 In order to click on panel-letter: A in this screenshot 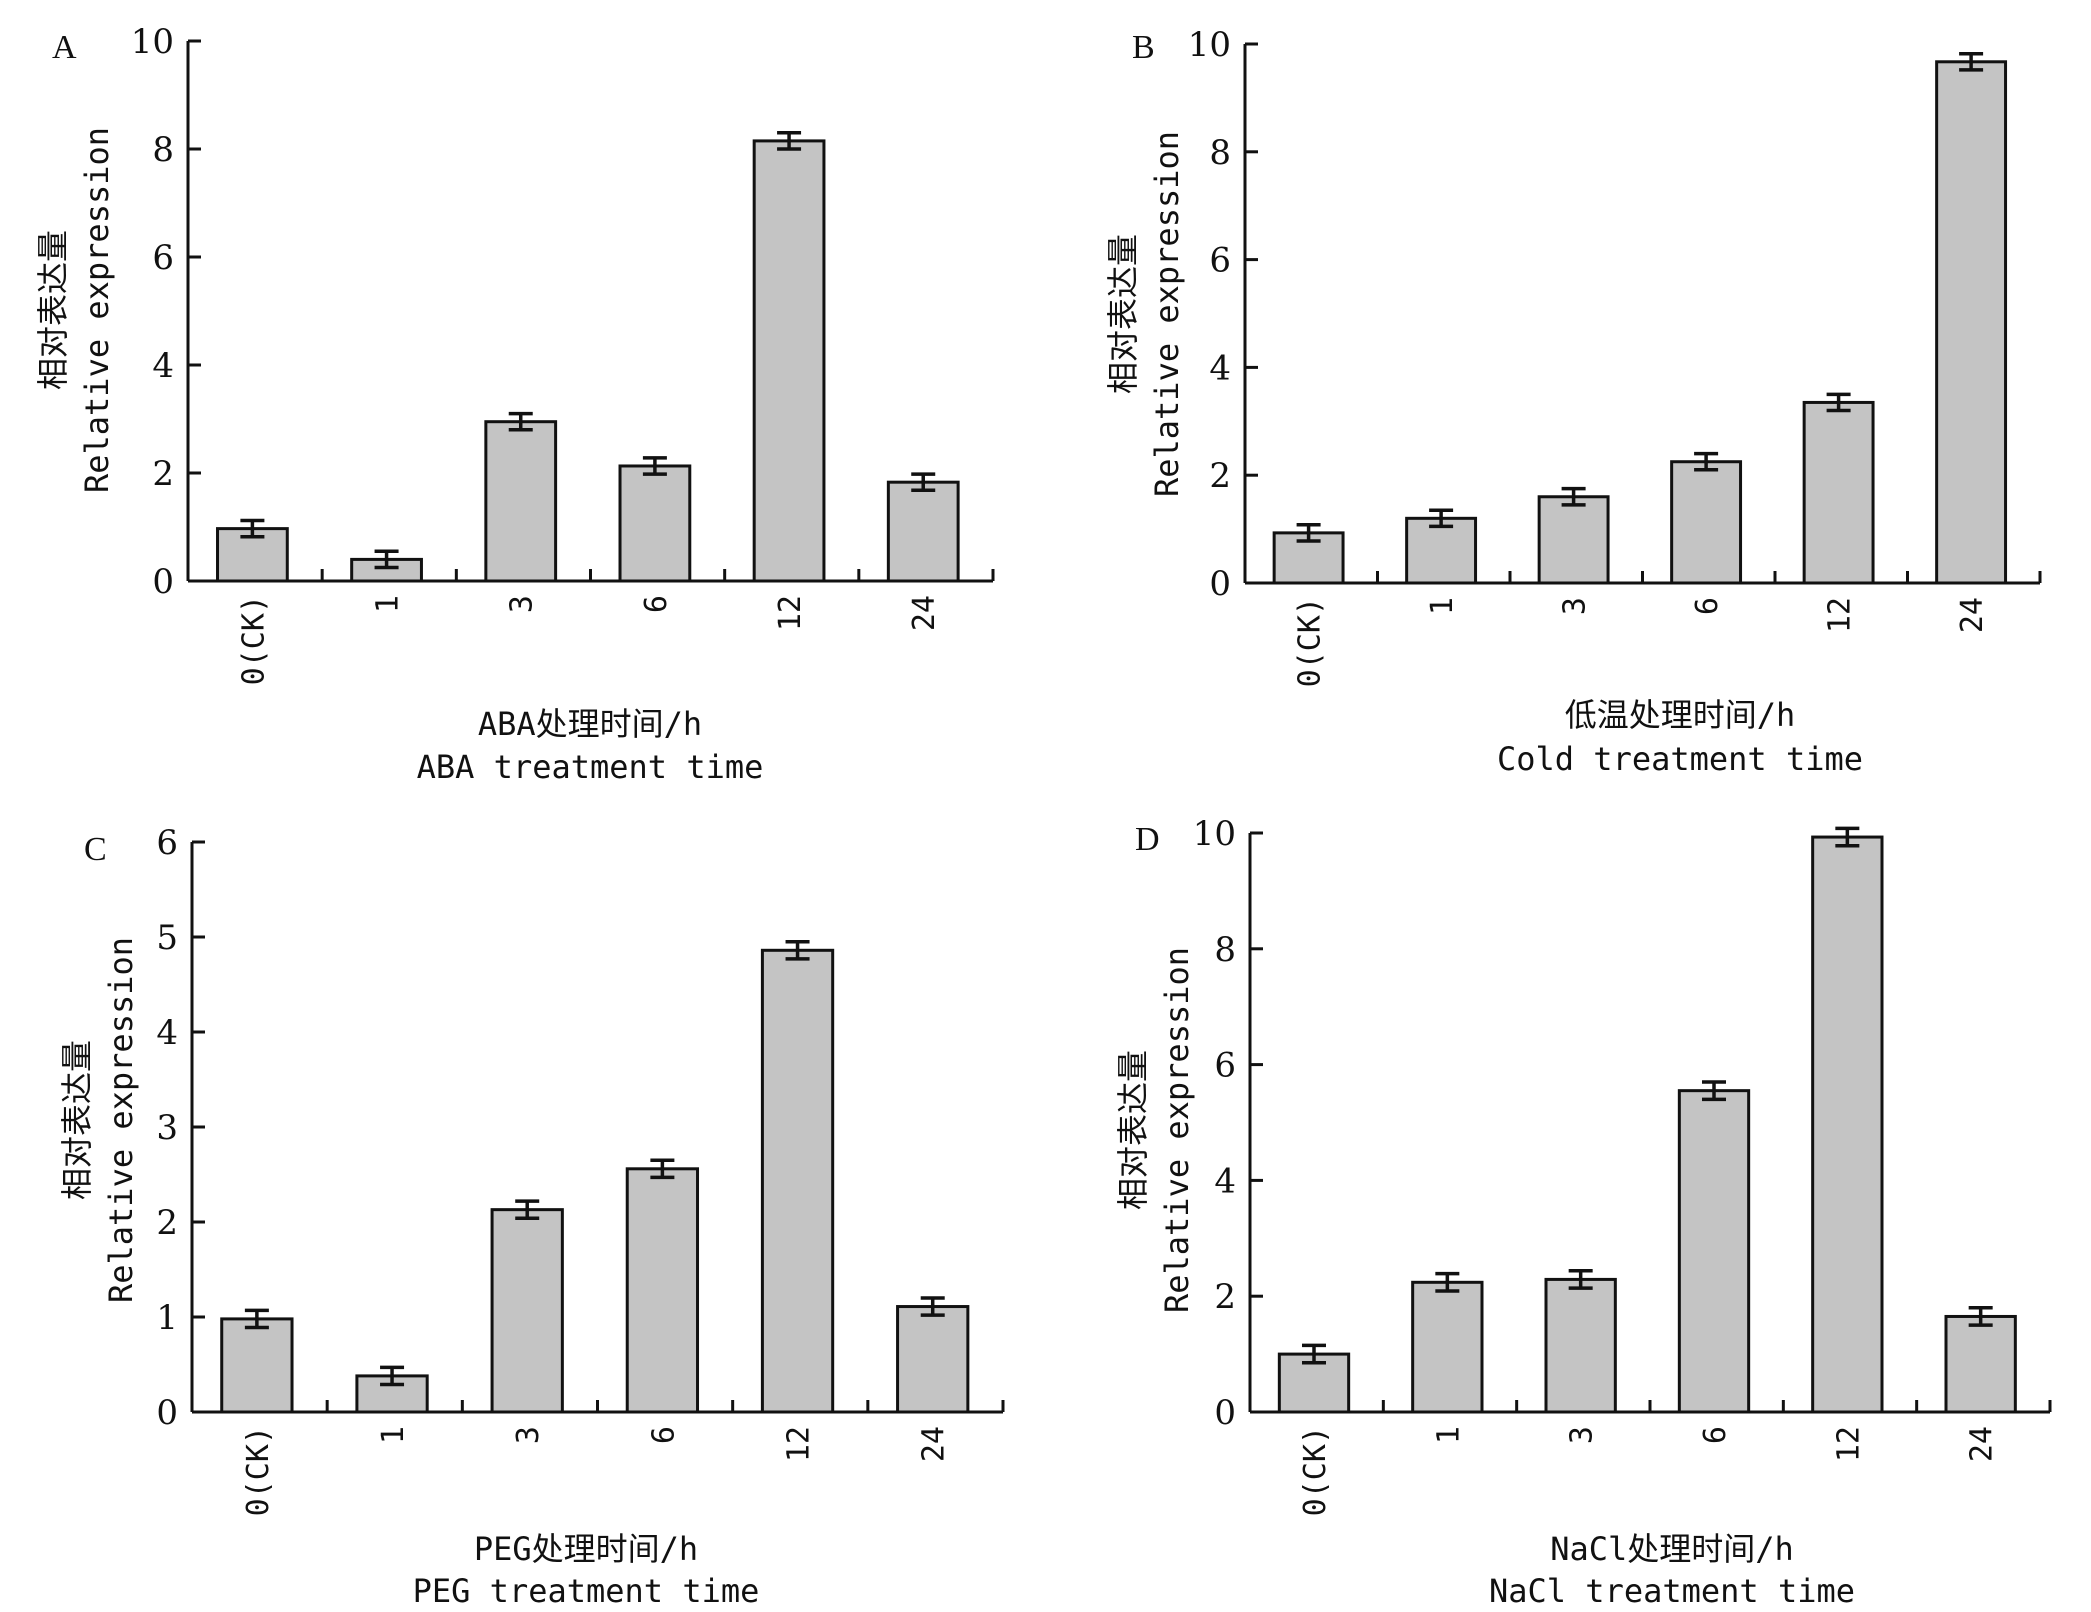, I will do `click(64, 47)`.